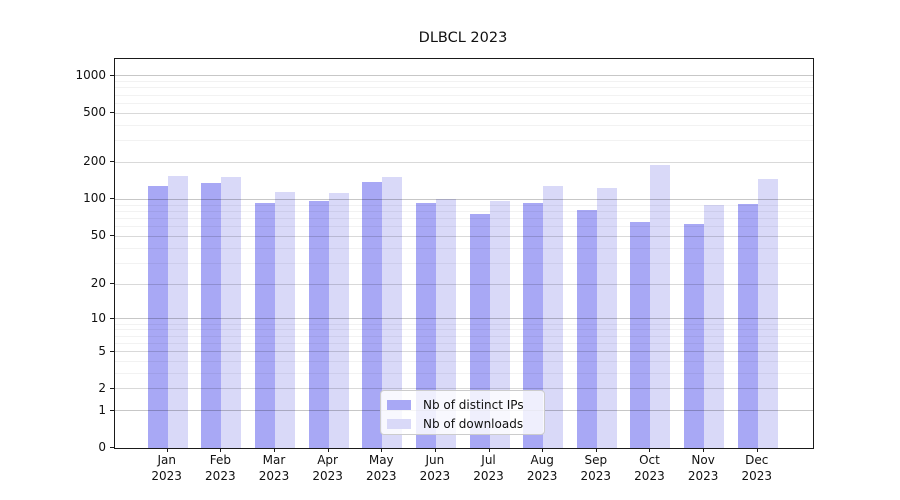 Image resolution: width=900 pixels, height=500 pixels. Describe the element at coordinates (640, 335) in the screenshot. I see `bar-oct-s0` at that location.